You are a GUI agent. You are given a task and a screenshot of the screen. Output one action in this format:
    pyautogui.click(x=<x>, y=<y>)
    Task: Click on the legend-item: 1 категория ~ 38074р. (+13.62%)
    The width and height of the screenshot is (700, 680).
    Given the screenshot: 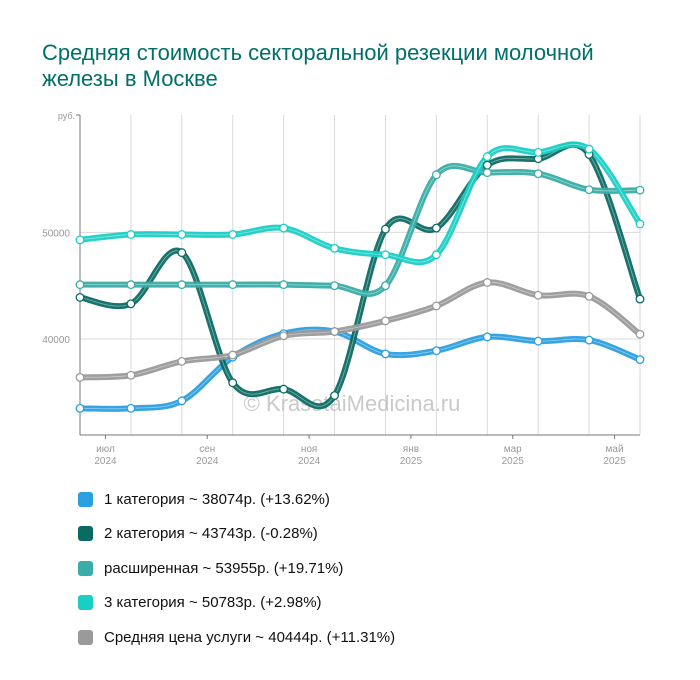 What is the action you would take?
    pyautogui.click(x=358, y=499)
    